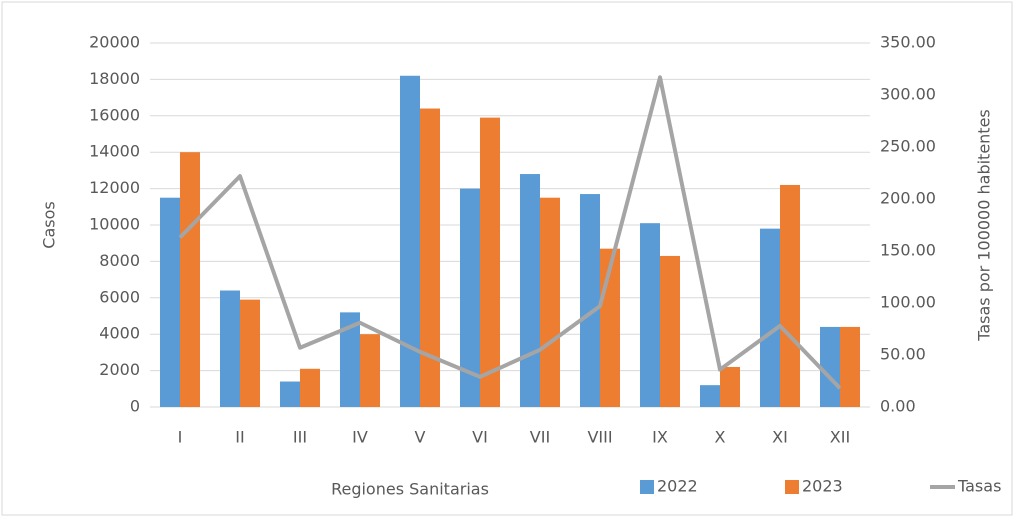 Image resolution: width=1014 pixels, height=517 pixels. I want to click on x-tick-label: XI, so click(780, 437).